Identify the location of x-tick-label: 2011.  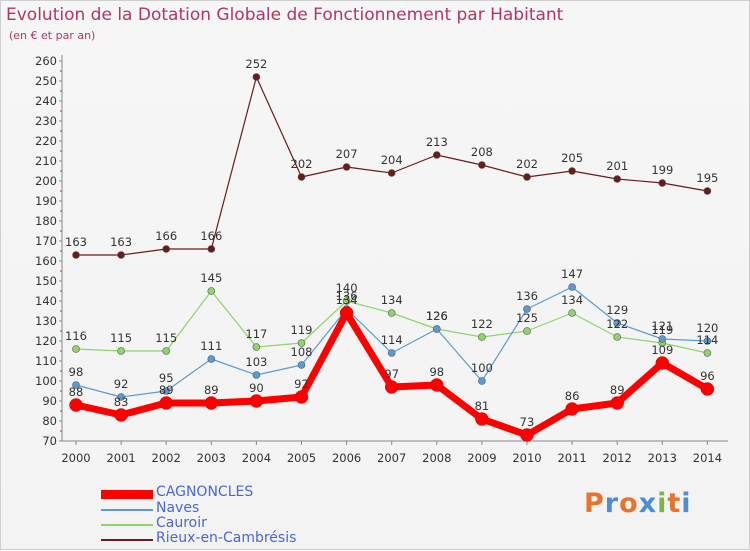
(571, 458).